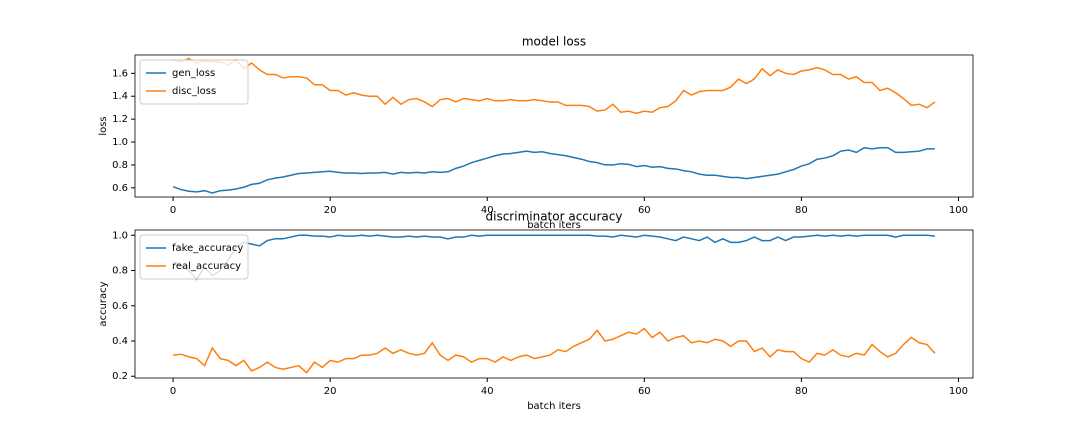 The image size is (1080, 432). Describe the element at coordinates (120, 73) in the screenshot. I see `y-tick-label: 1.6` at that location.